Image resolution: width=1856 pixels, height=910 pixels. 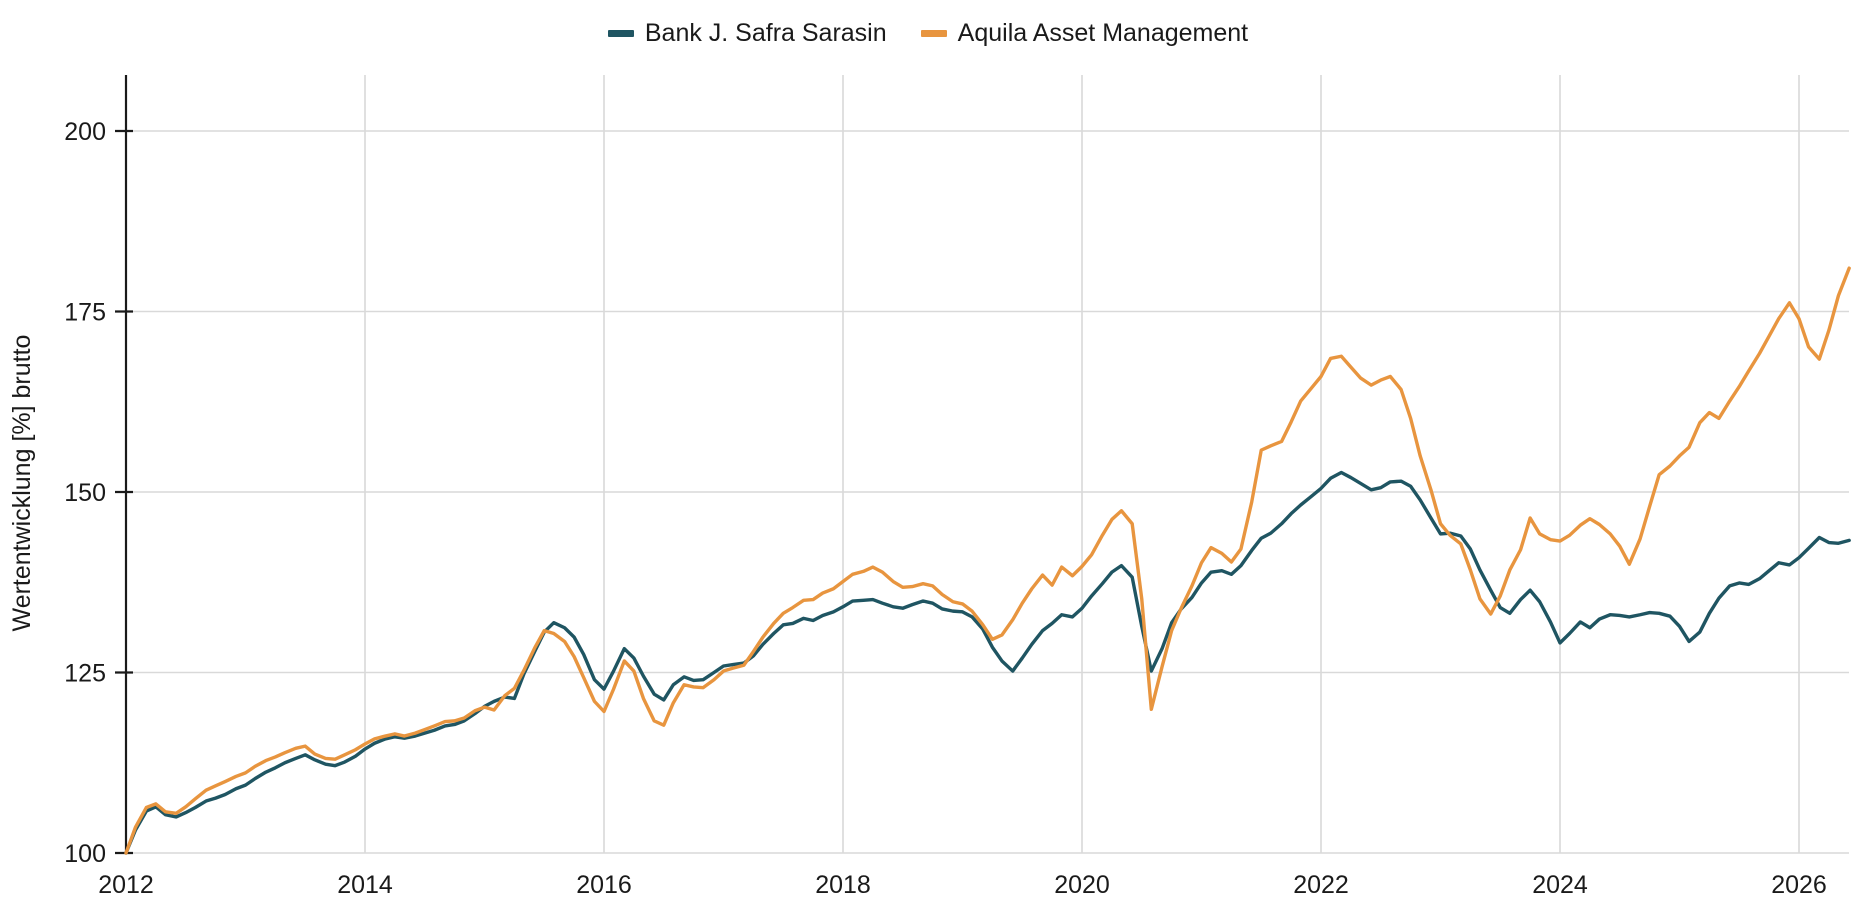 I want to click on legend-item-bank-j-safra-sarasin: Bank J. Safra Sarasin, so click(x=747, y=32).